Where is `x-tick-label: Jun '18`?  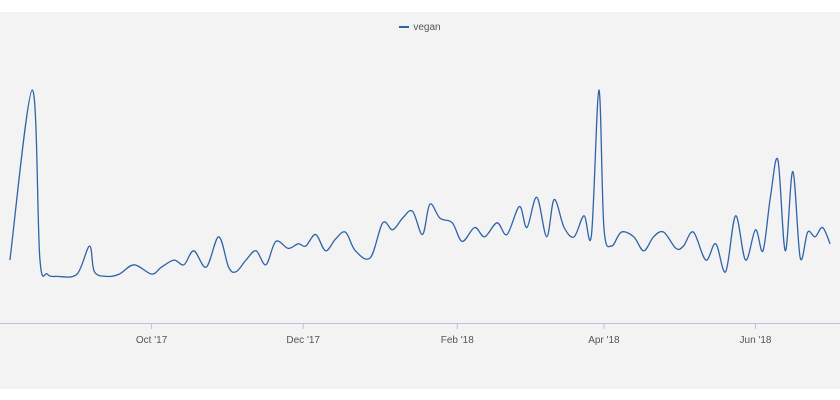 x-tick-label: Jun '18 is located at coordinates (756, 340).